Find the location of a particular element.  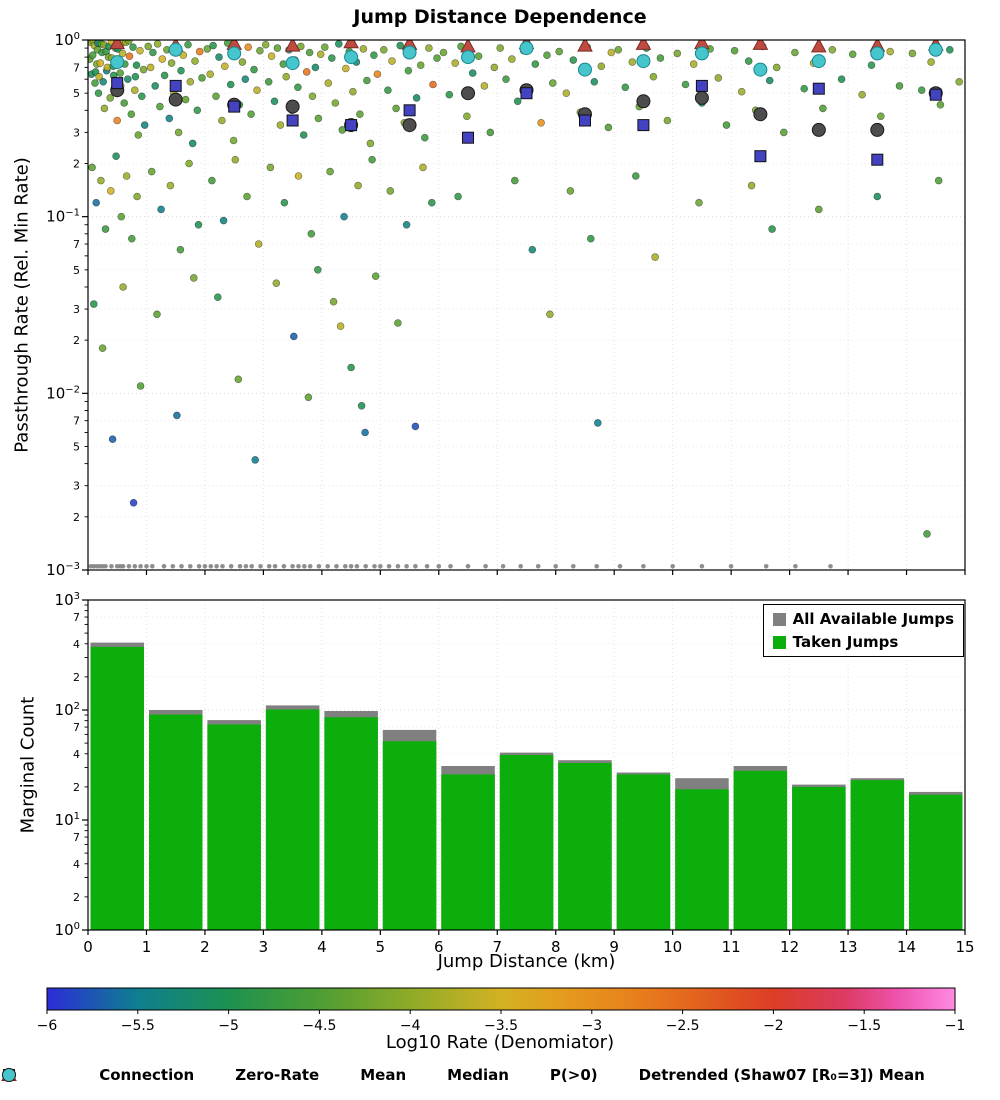

y-minor-tick-label: 3 is located at coordinates (76, 486).